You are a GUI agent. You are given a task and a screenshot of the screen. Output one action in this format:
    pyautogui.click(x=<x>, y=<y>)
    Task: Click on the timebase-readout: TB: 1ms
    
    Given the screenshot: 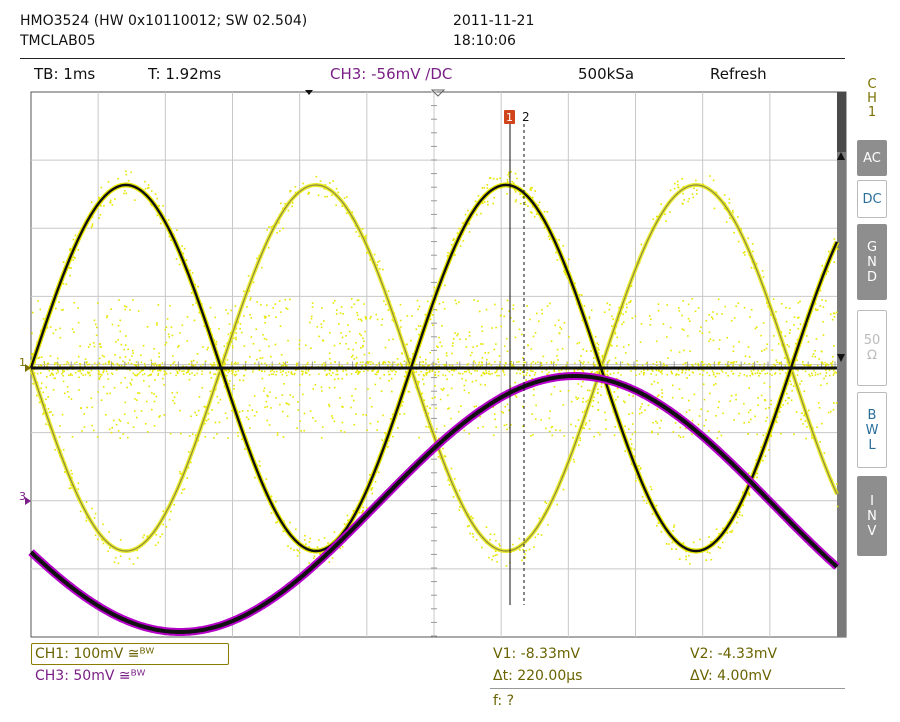 What is the action you would take?
    pyautogui.click(x=65, y=74)
    